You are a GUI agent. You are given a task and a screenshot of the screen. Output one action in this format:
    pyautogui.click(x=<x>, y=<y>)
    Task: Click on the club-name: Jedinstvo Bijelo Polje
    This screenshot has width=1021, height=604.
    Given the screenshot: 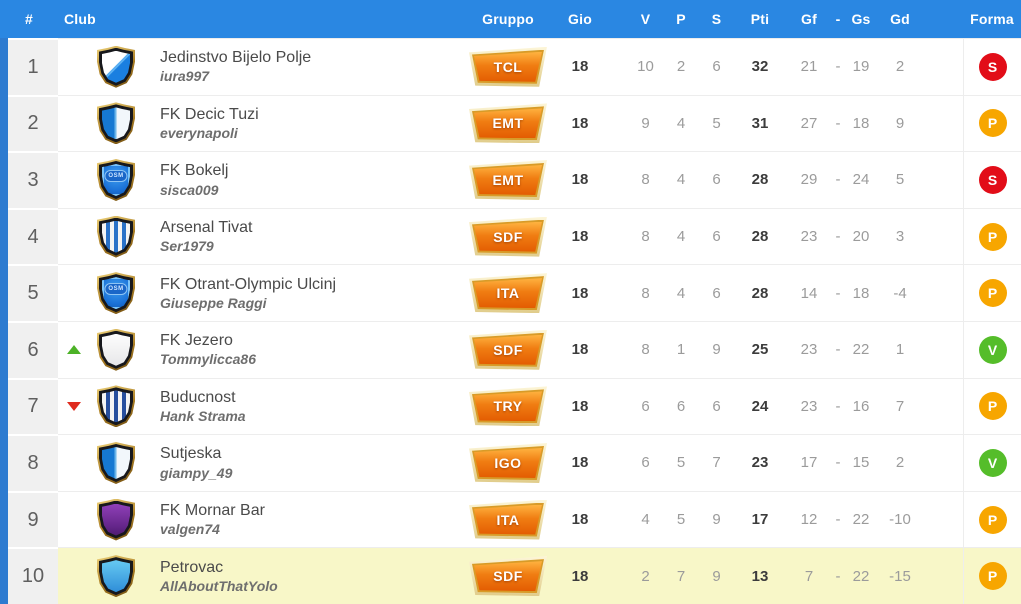 What is the action you would take?
    pyautogui.click(x=236, y=58)
    